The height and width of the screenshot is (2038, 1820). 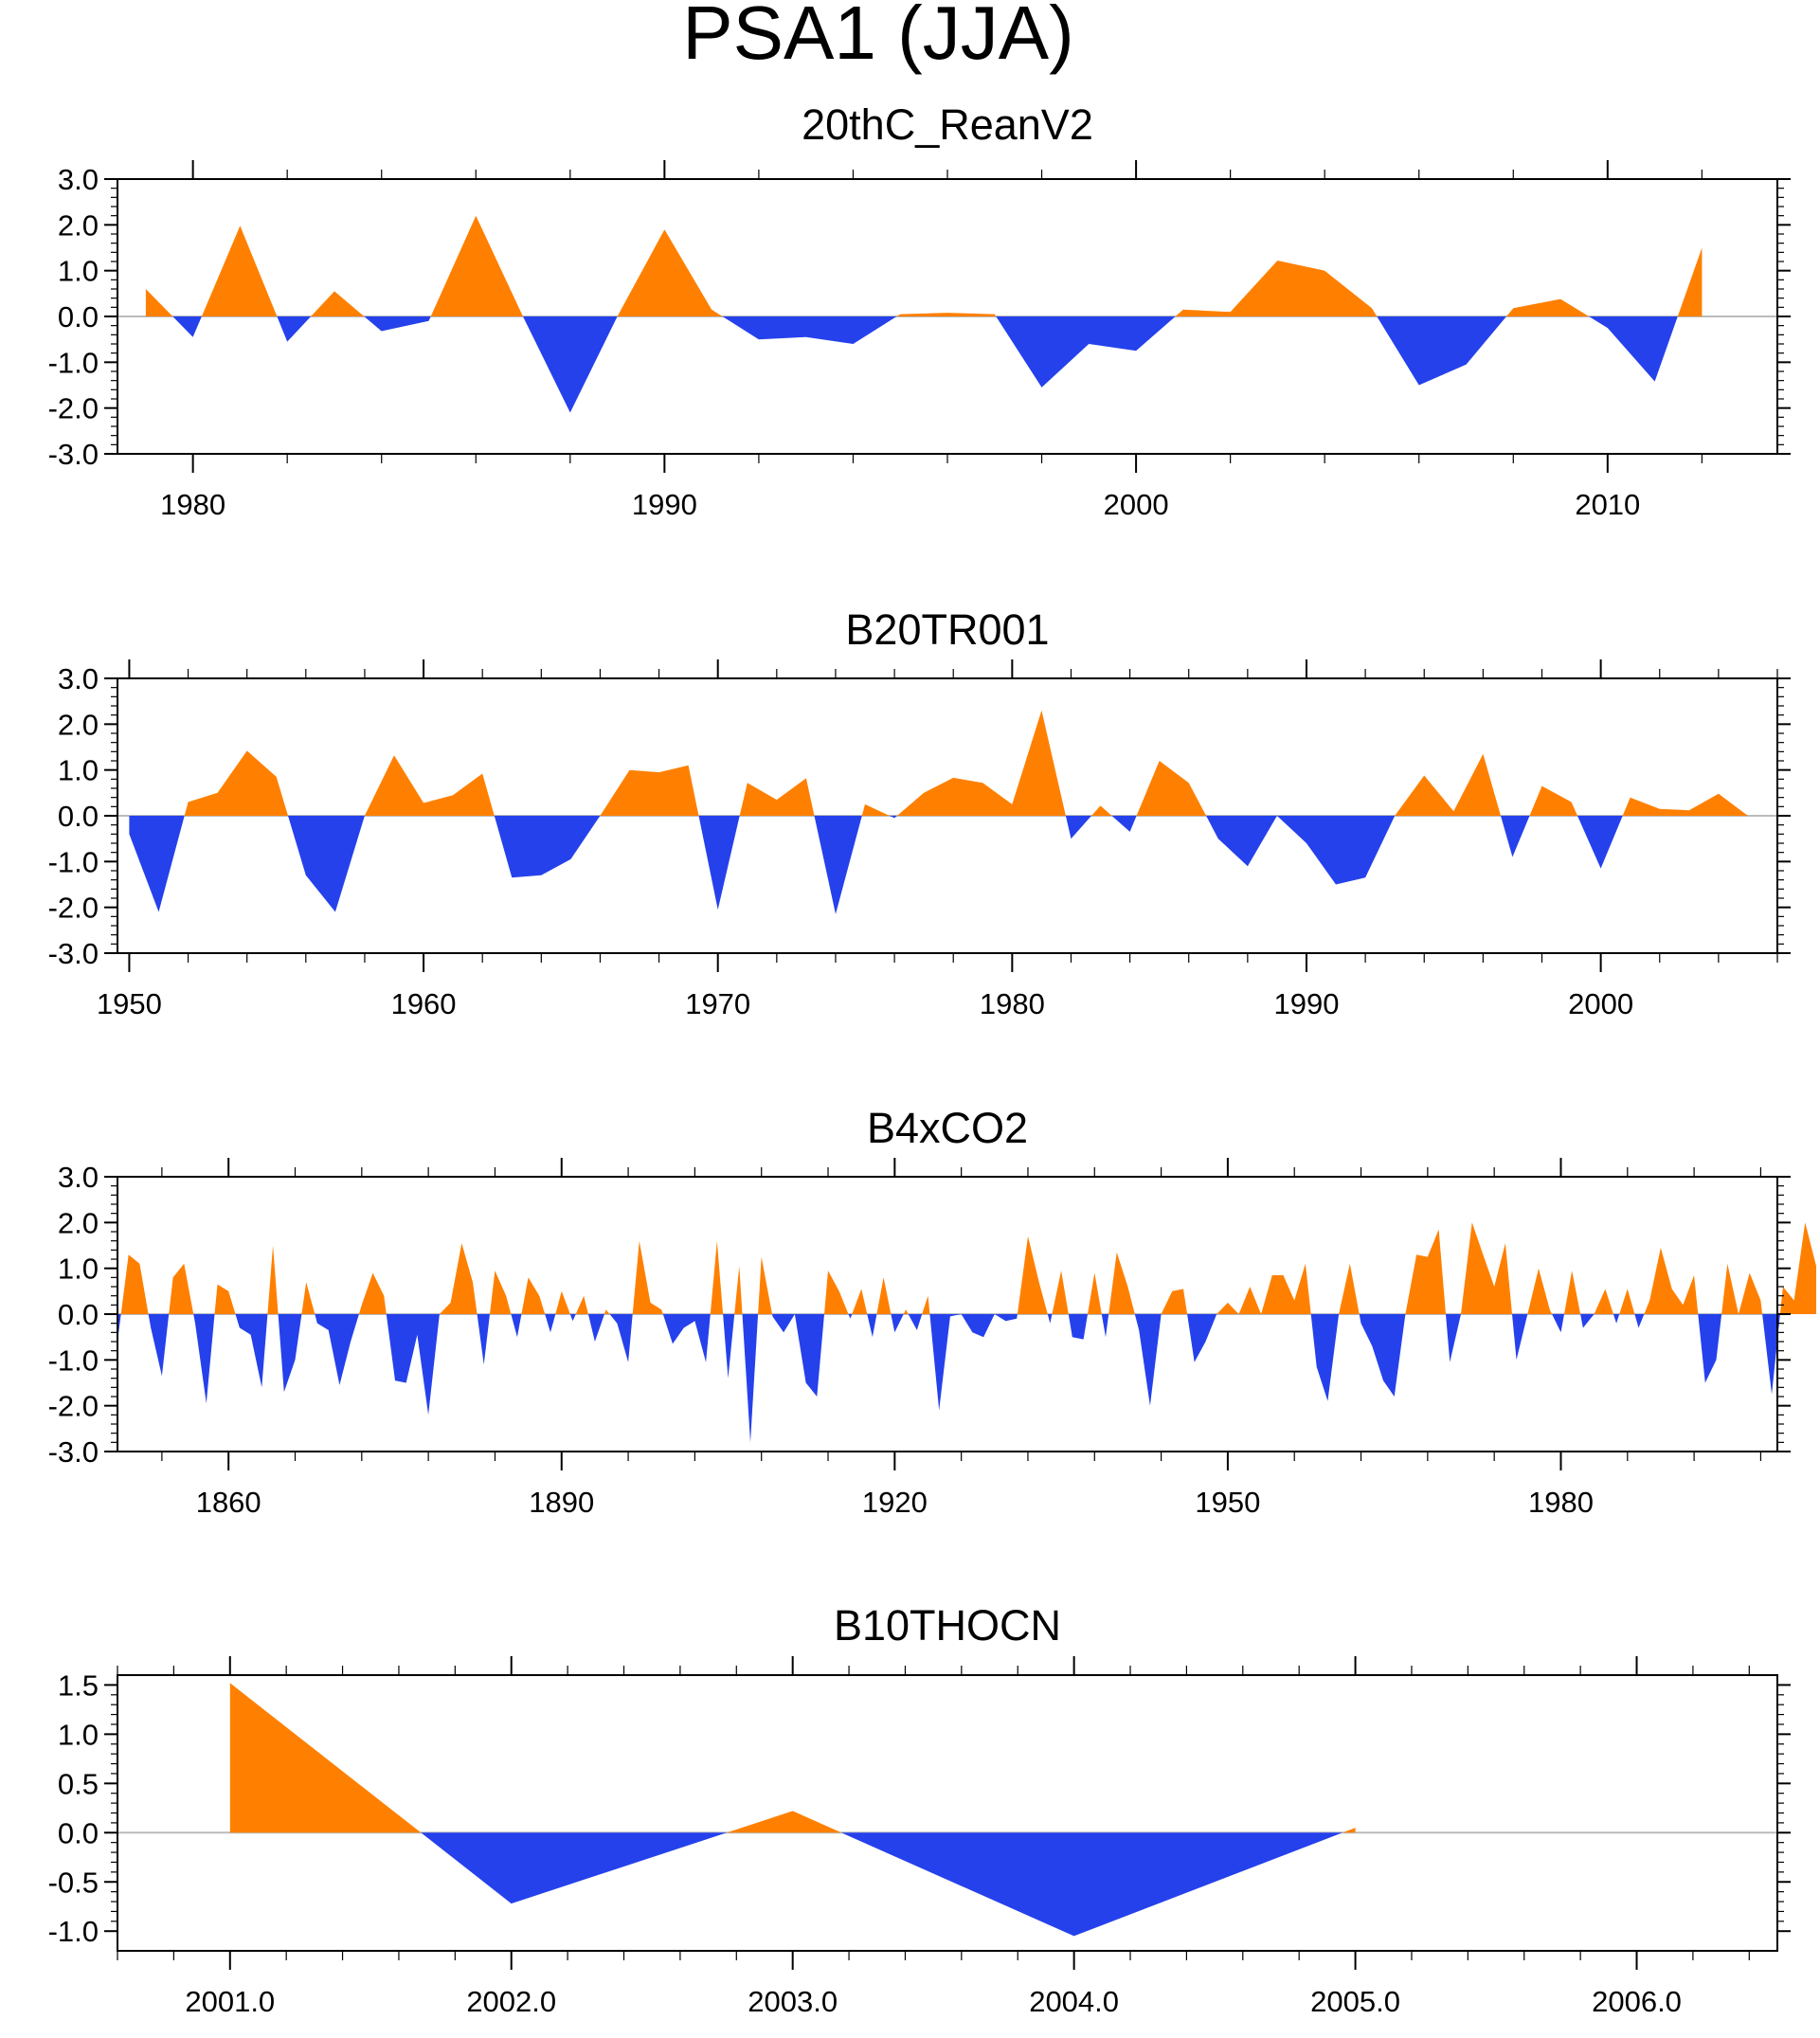 I want to click on y-tick-label: -0.5, so click(x=73, y=1882).